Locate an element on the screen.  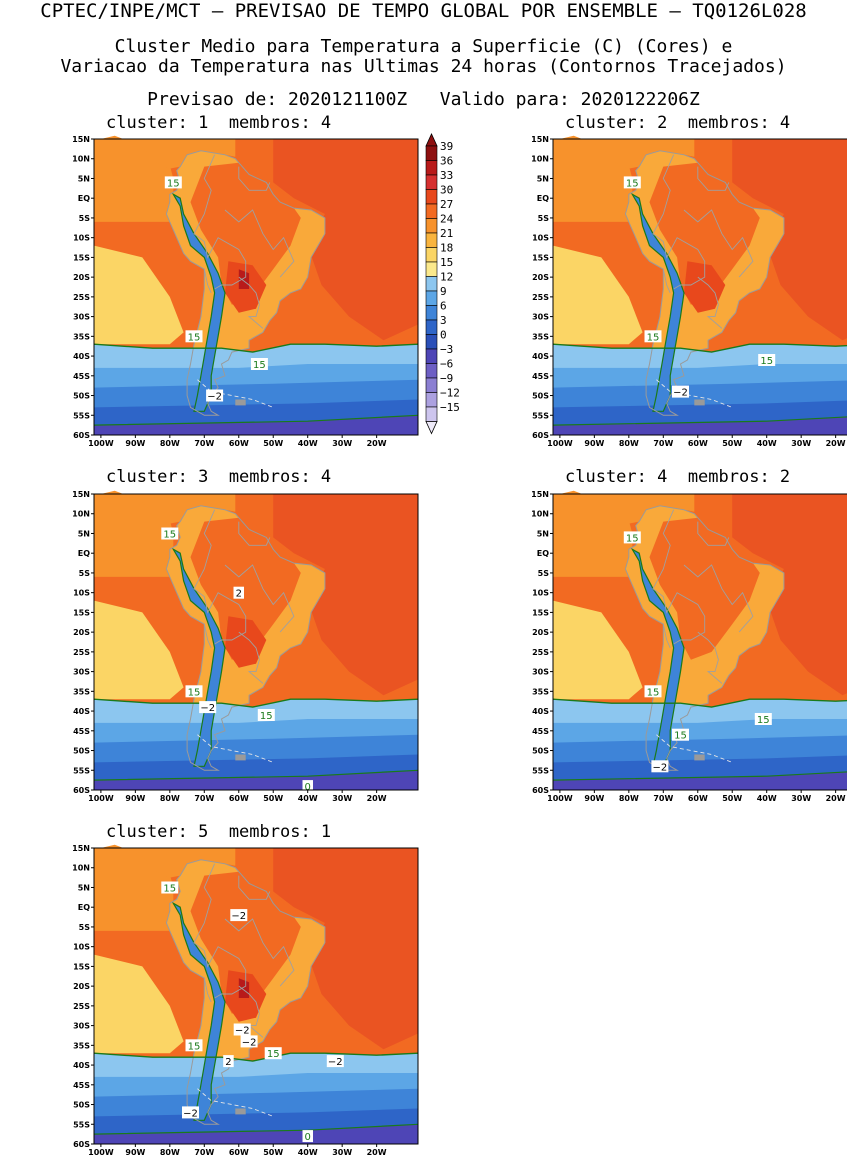
contour-0-line is located at coordinates (256, 775).